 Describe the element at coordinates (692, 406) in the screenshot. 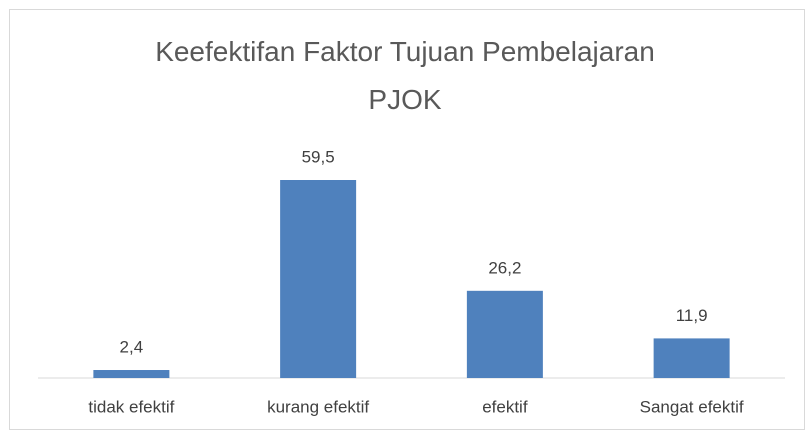

I see `x-tick-label: Sangat efektif` at that location.